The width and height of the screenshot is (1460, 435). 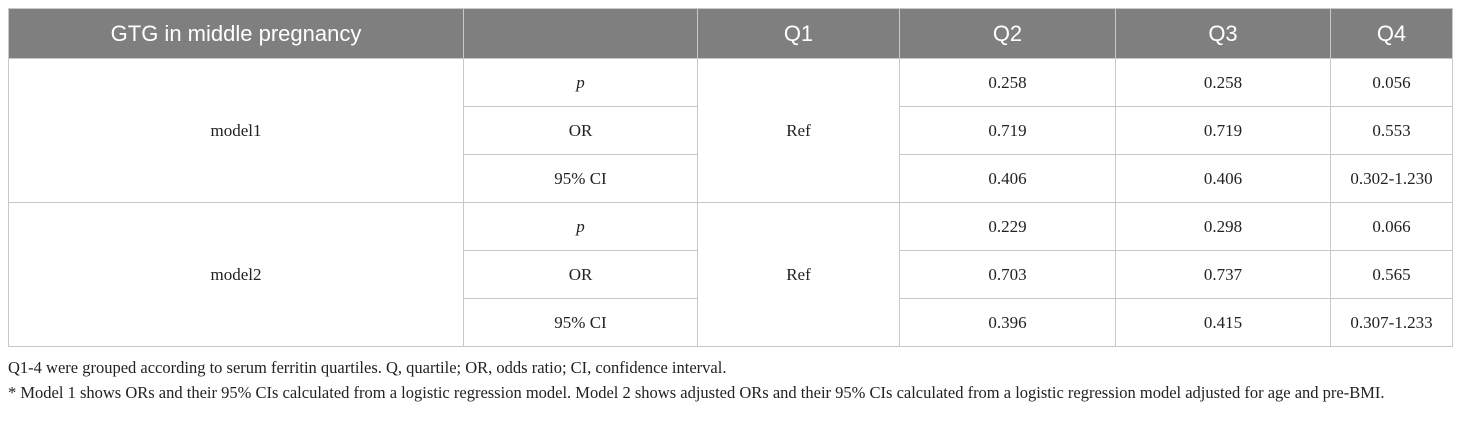 What do you see at coordinates (1007, 322) in the screenshot?
I see `value-cell: 0.396` at bounding box center [1007, 322].